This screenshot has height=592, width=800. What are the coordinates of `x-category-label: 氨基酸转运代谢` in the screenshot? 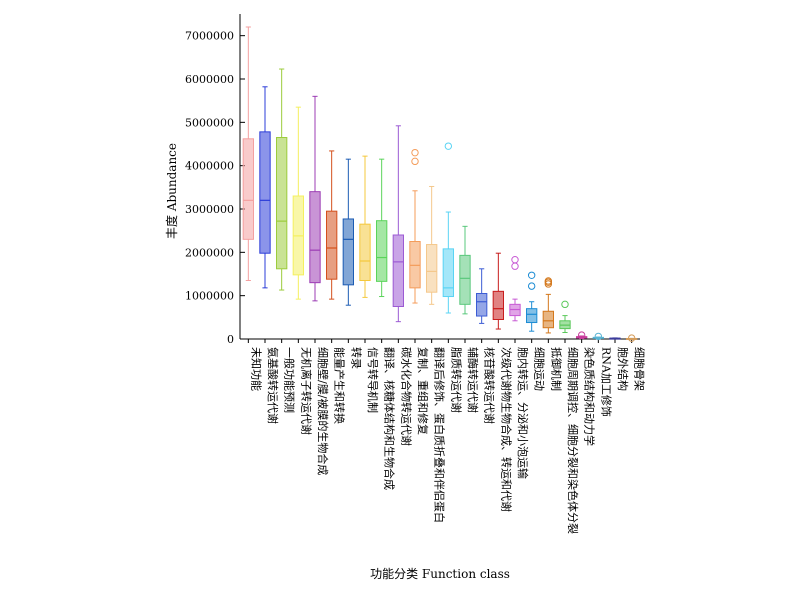 It's located at (273, 385).